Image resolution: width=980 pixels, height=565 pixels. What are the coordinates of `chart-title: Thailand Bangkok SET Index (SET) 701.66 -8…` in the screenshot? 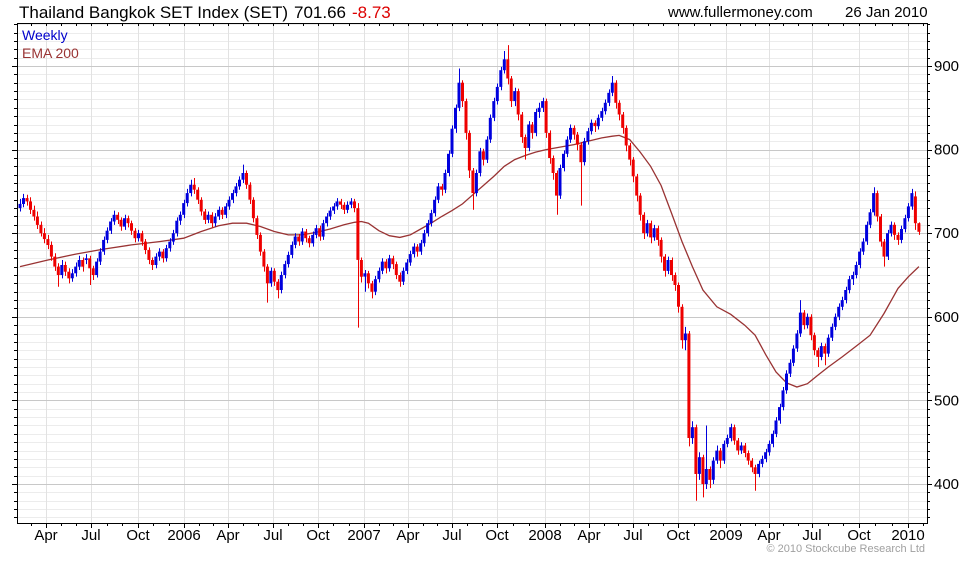 It's located at (205, 13).